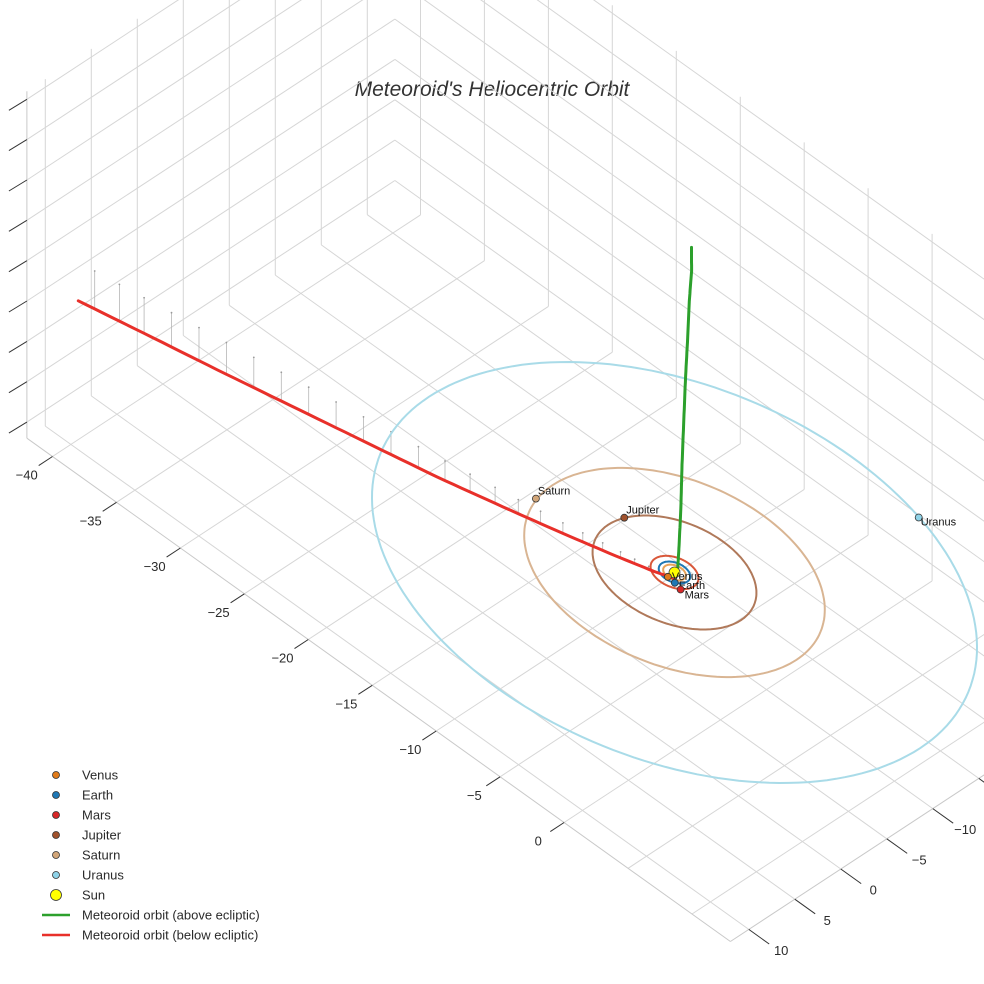 The height and width of the screenshot is (984, 984). What do you see at coordinates (554, 492) in the screenshot?
I see `planet-label-saturn: Saturn` at bounding box center [554, 492].